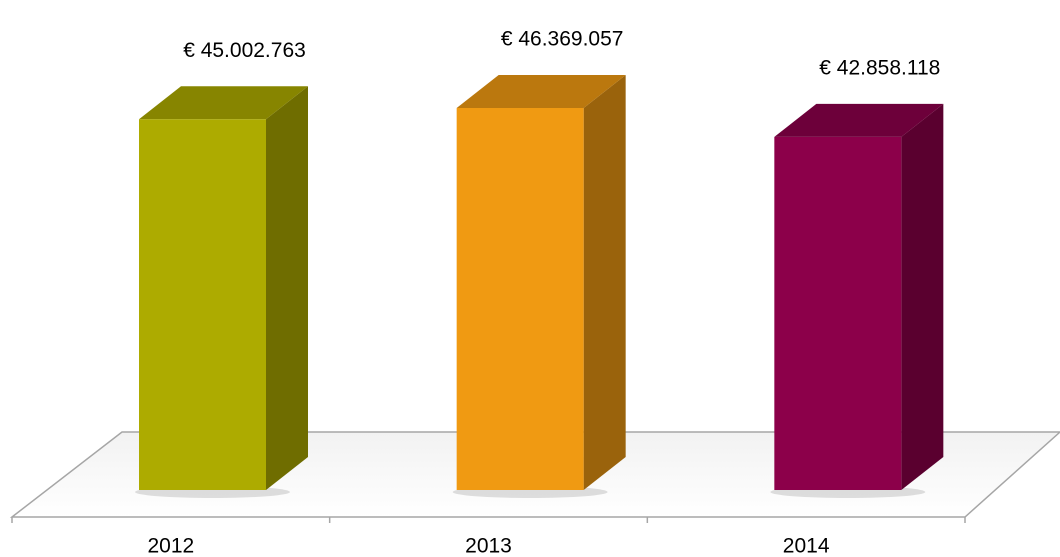 This screenshot has width=1060, height=557. What do you see at coordinates (806, 546) in the screenshot?
I see `x-tick-label: 2014` at bounding box center [806, 546].